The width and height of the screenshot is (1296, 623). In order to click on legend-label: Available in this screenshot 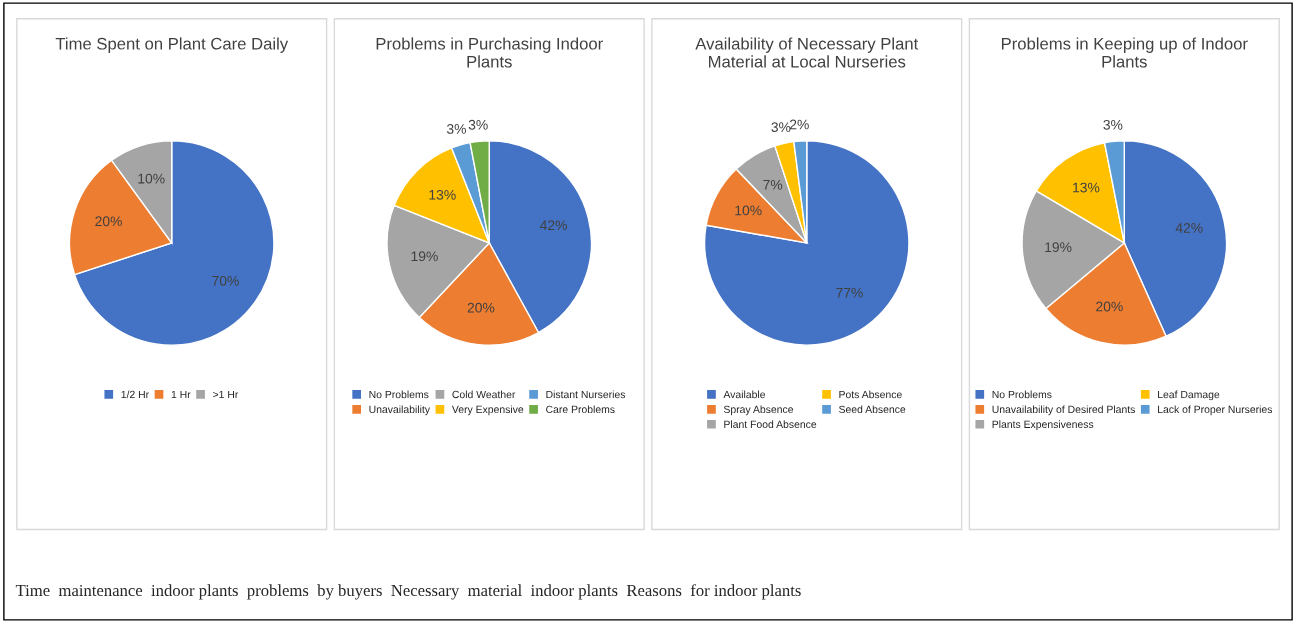, I will do `click(744, 394)`.